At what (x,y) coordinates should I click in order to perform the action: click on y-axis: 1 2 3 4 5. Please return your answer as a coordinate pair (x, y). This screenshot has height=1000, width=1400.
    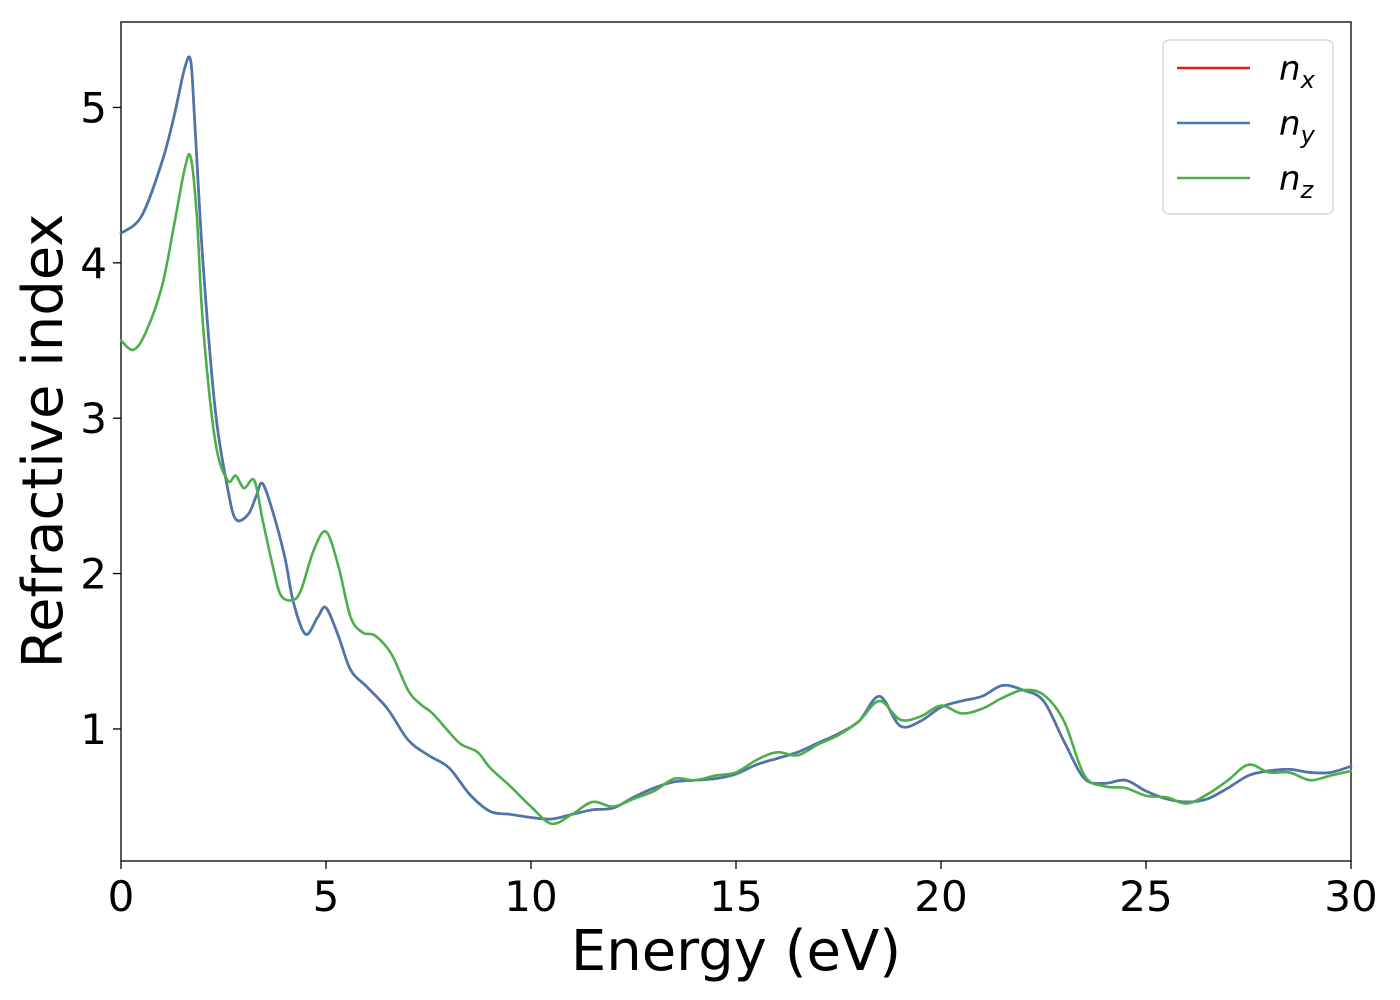
    Looking at the image, I should click on (100, 418).